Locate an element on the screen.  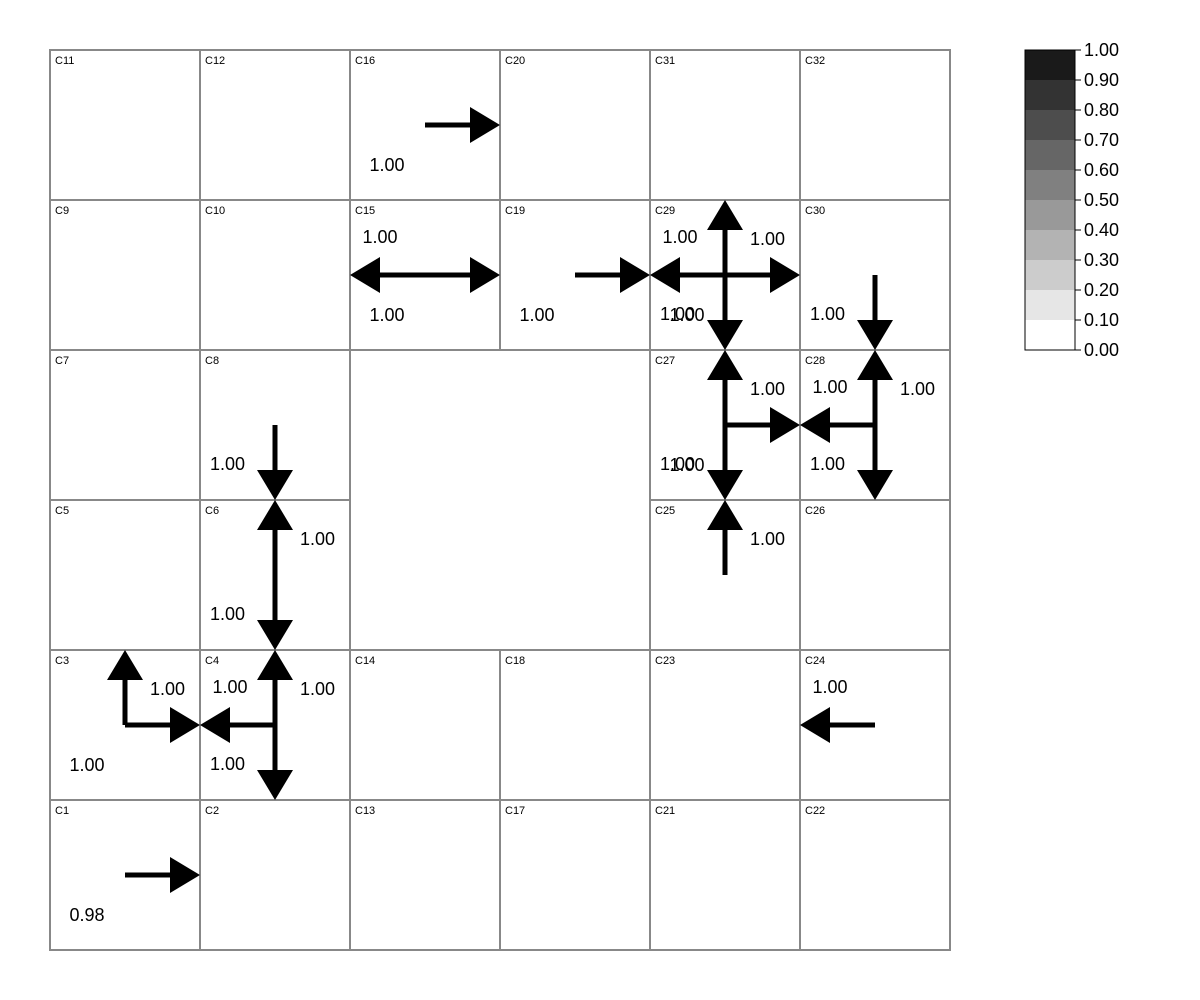
cell-label-c31: C31 is located at coordinates (665, 61).